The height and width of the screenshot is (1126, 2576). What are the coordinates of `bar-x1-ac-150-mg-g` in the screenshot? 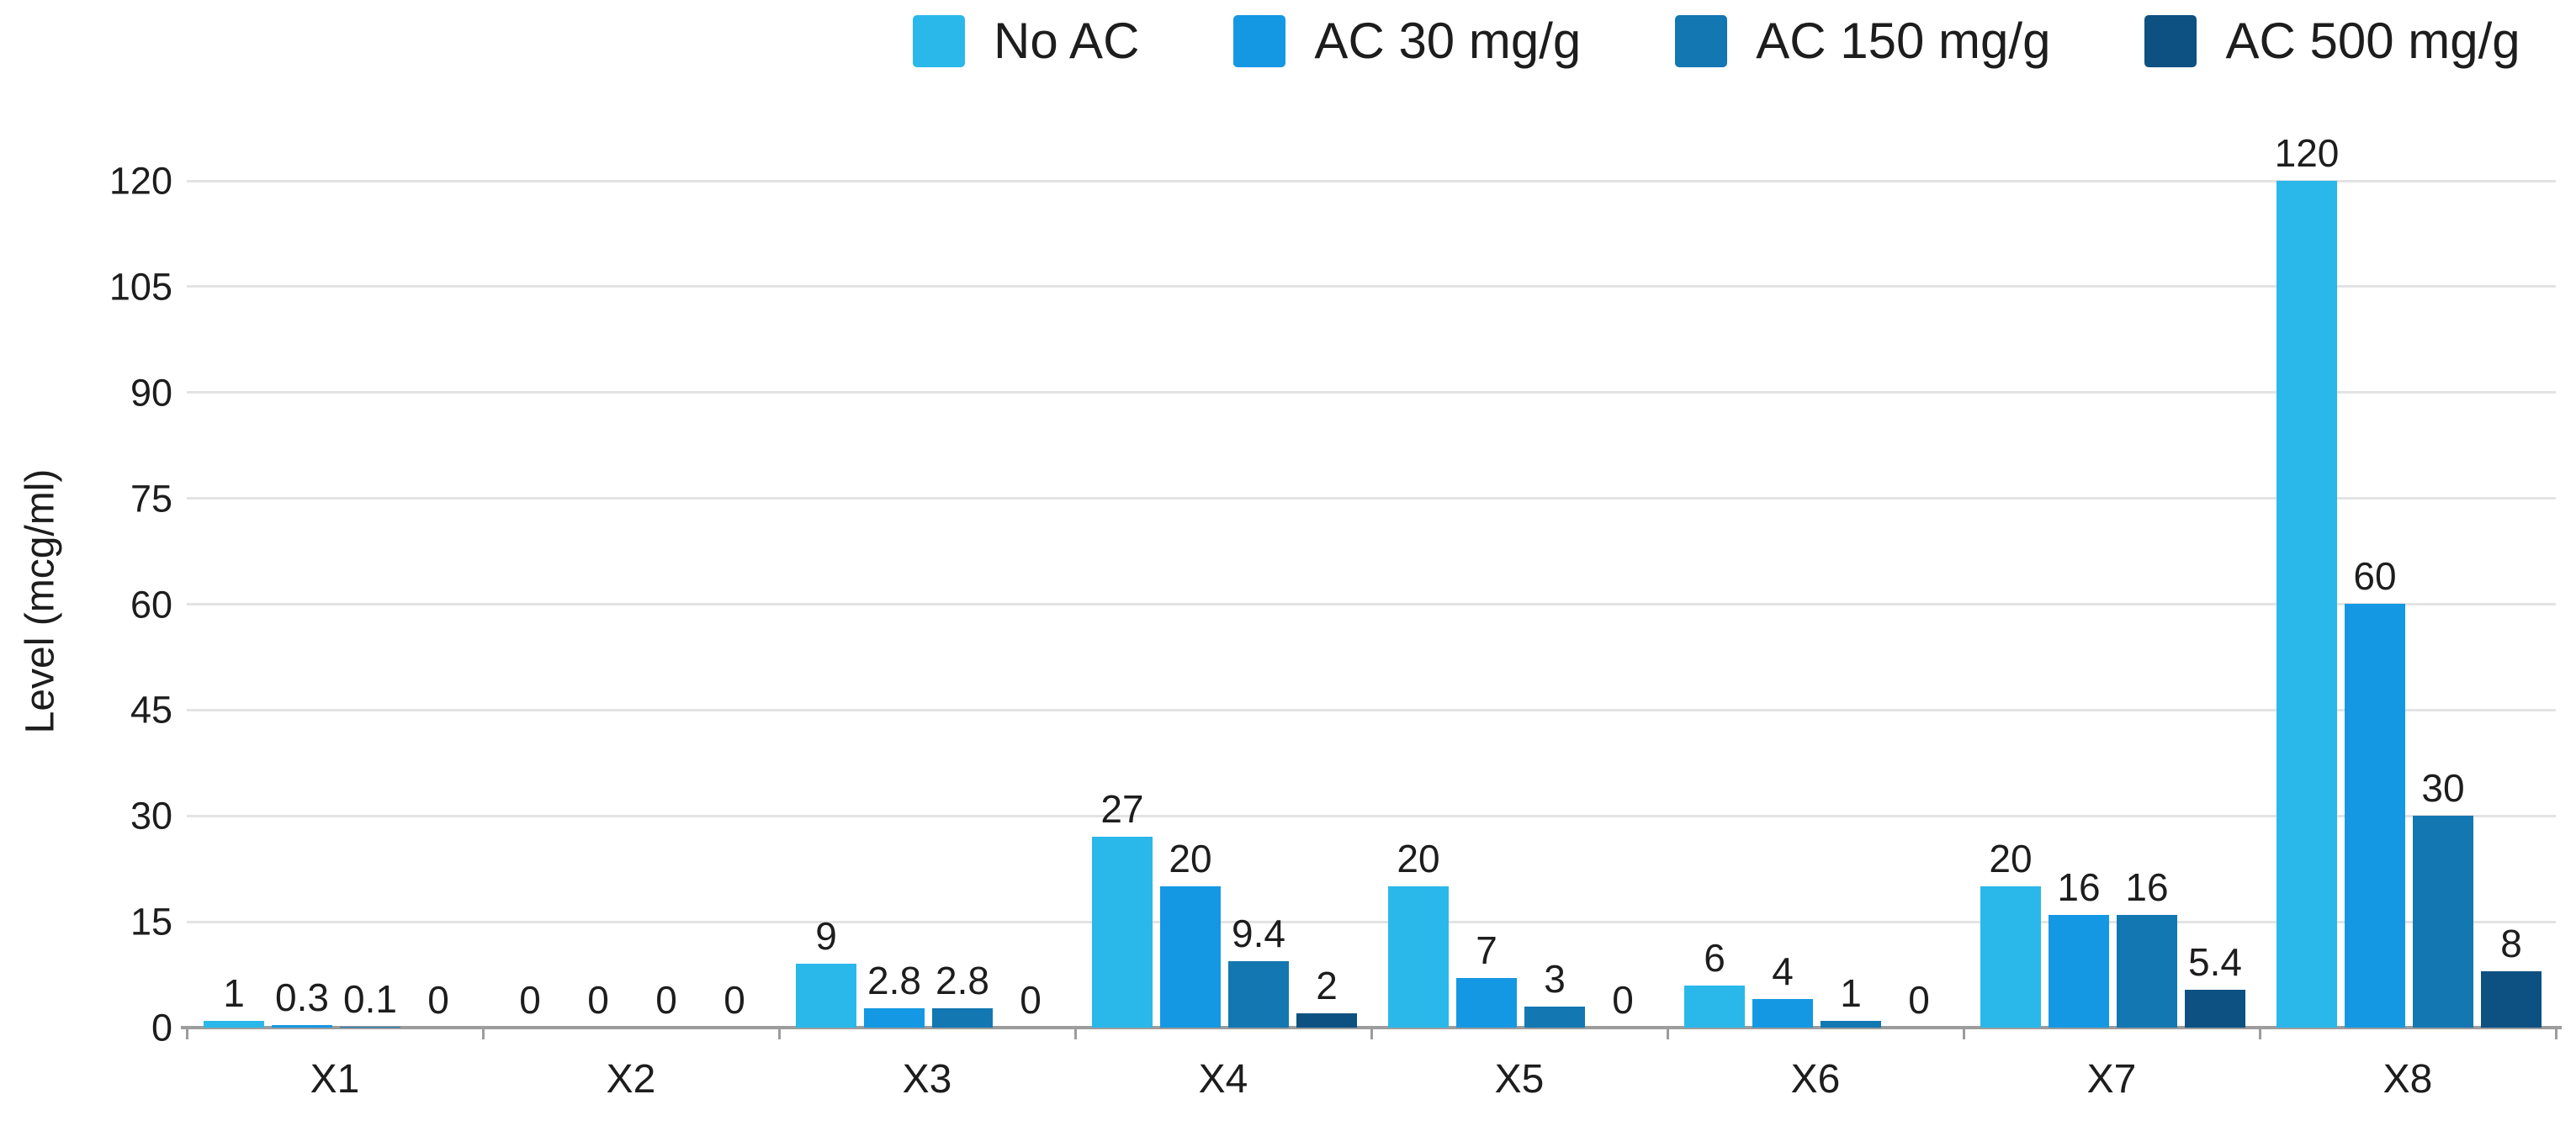 It's located at (370, 1027).